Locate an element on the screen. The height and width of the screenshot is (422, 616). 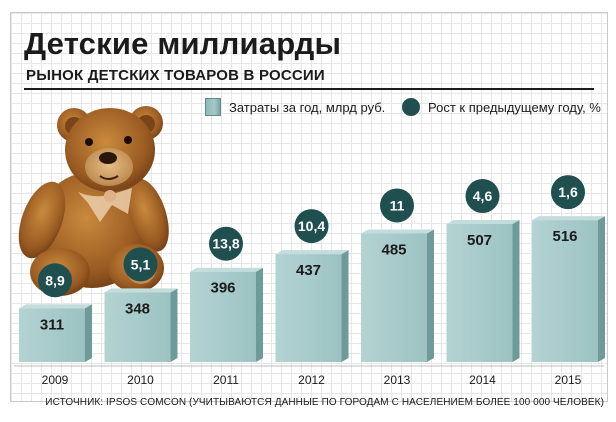
x-tick-label: 2011 is located at coordinates (226, 380).